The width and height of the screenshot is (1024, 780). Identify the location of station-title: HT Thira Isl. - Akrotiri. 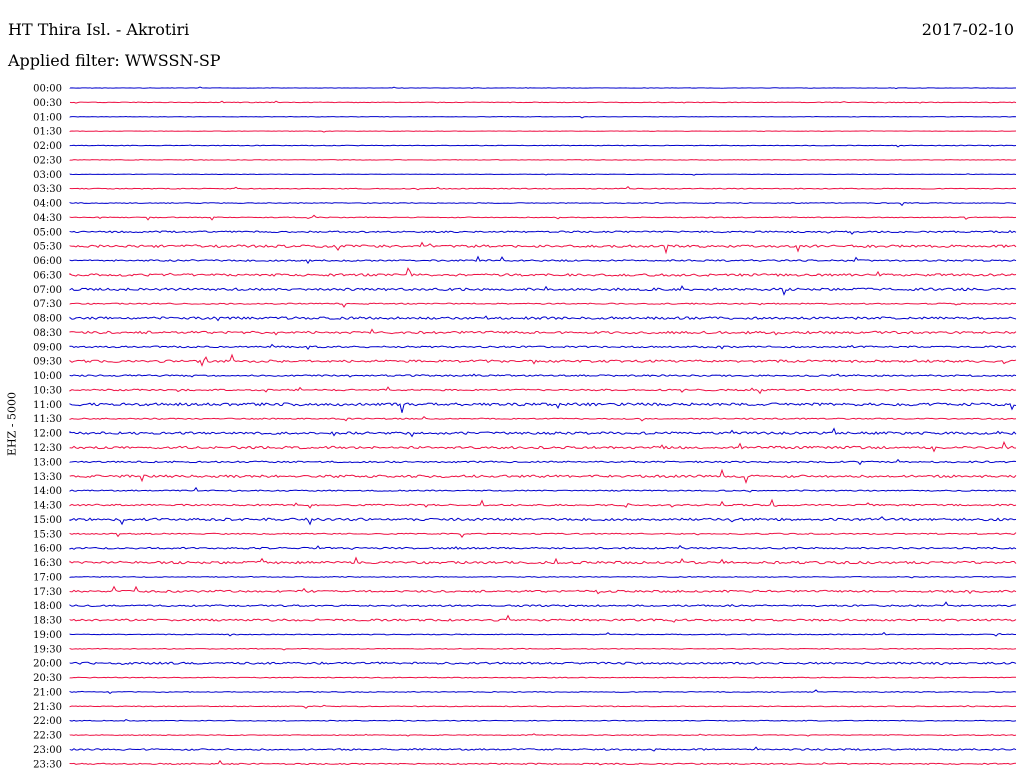
(99, 29).